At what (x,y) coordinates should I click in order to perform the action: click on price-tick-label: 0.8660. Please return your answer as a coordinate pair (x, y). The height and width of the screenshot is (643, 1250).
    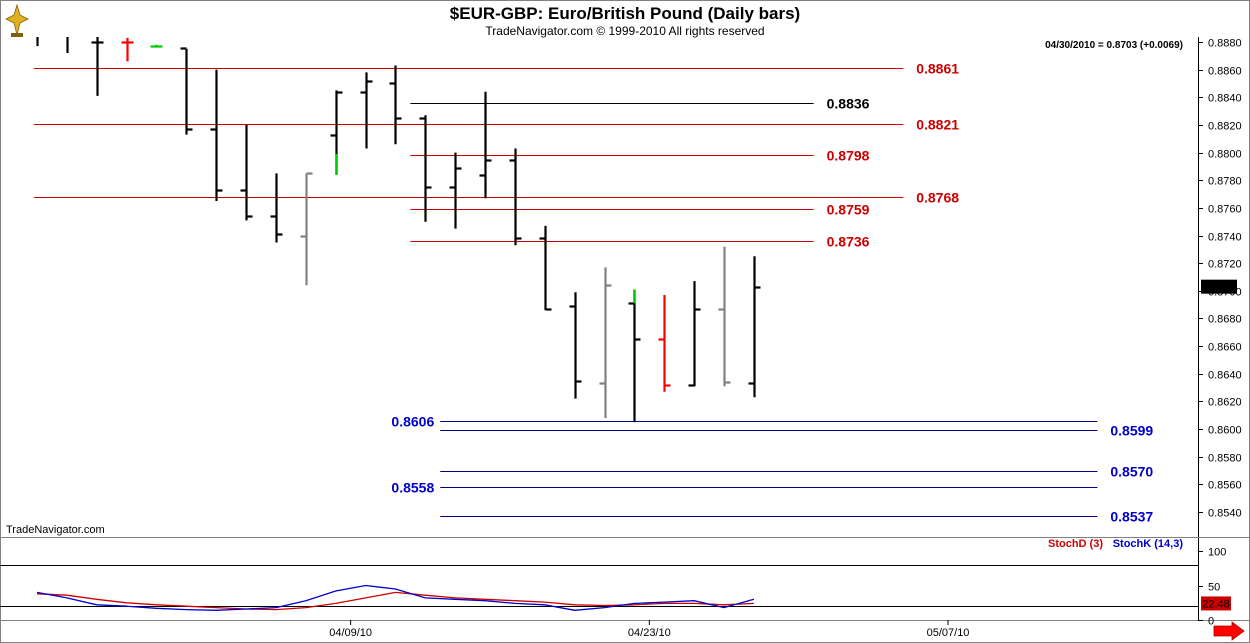
    Looking at the image, I should click on (1225, 348).